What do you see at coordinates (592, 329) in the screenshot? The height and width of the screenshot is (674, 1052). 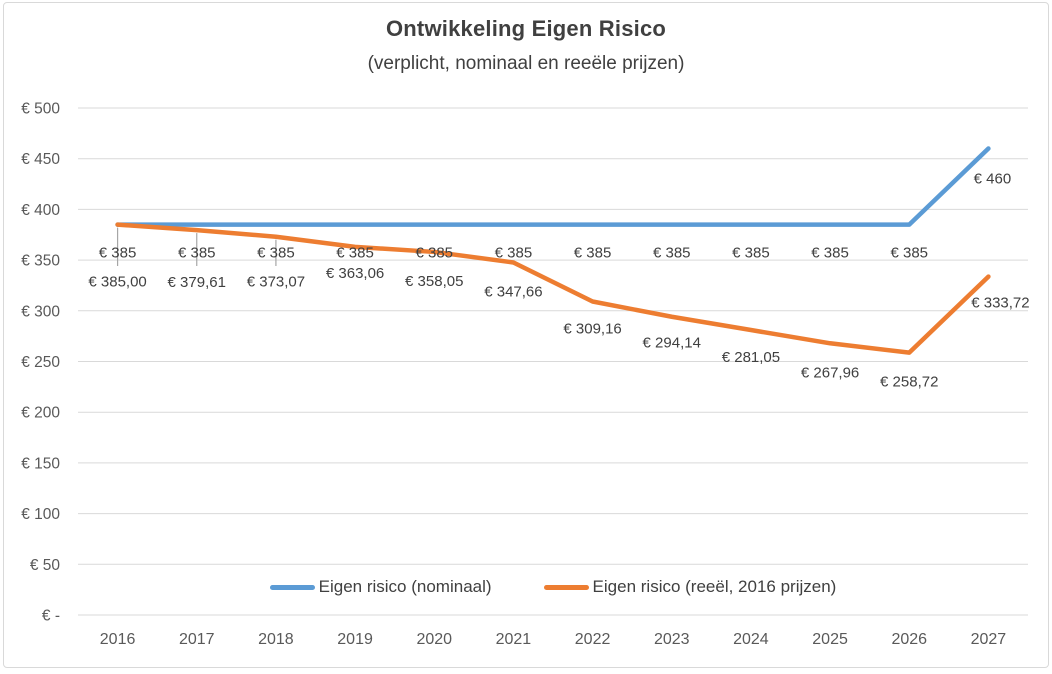 I see `data-label-reeel: € 309,16` at bounding box center [592, 329].